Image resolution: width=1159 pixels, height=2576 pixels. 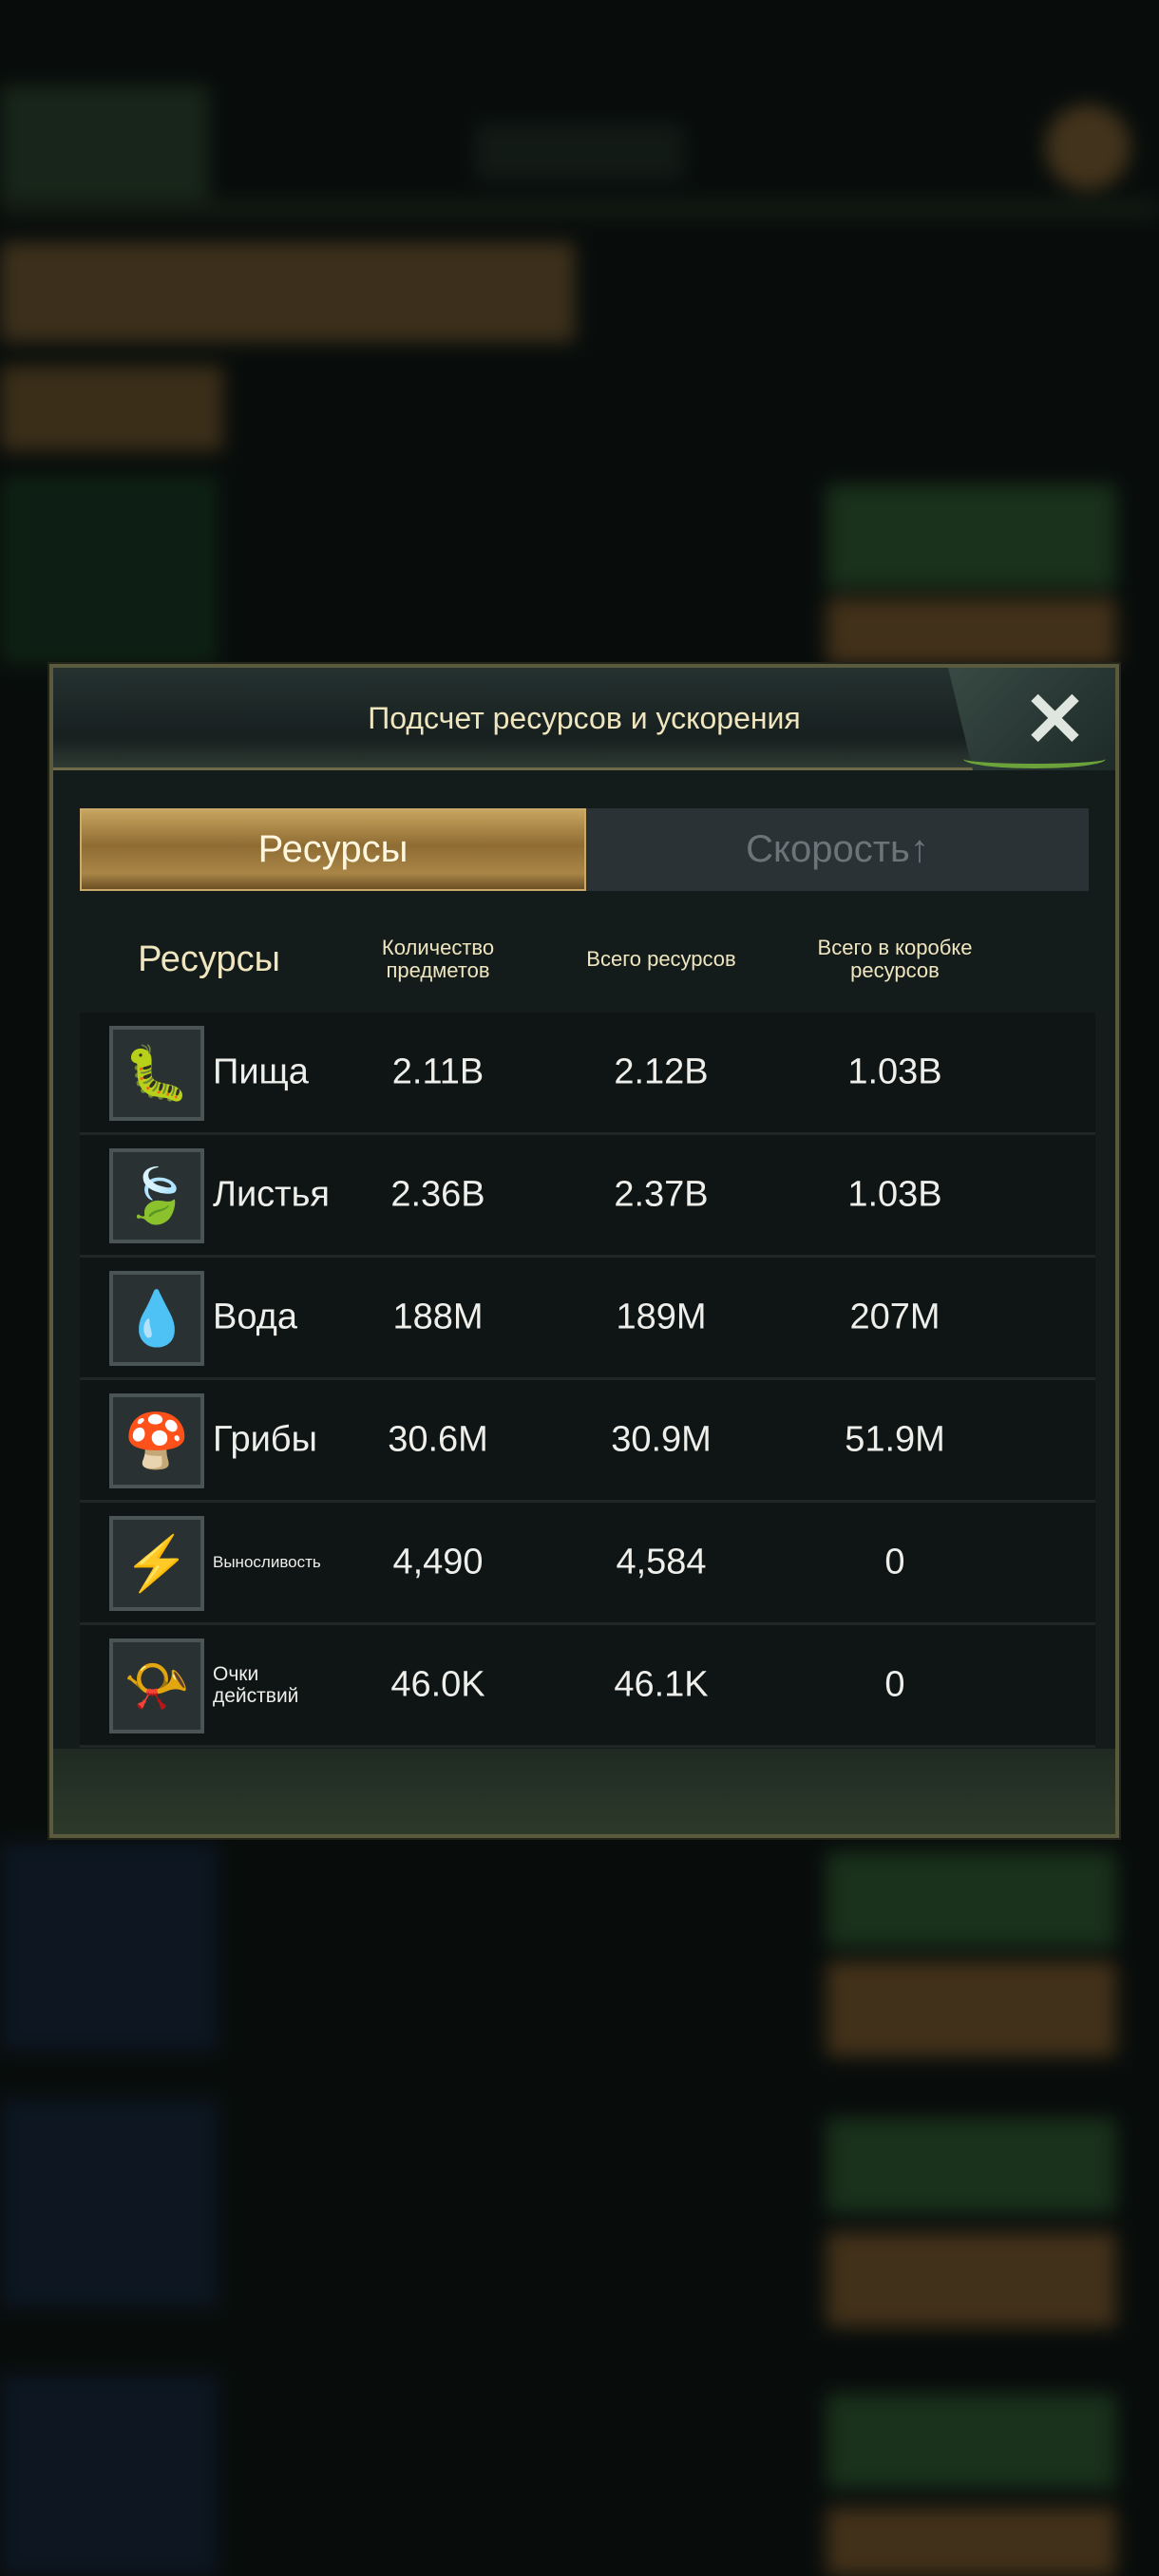 What do you see at coordinates (267, 1562) in the screenshot?
I see `resource-name: Выносливость` at bounding box center [267, 1562].